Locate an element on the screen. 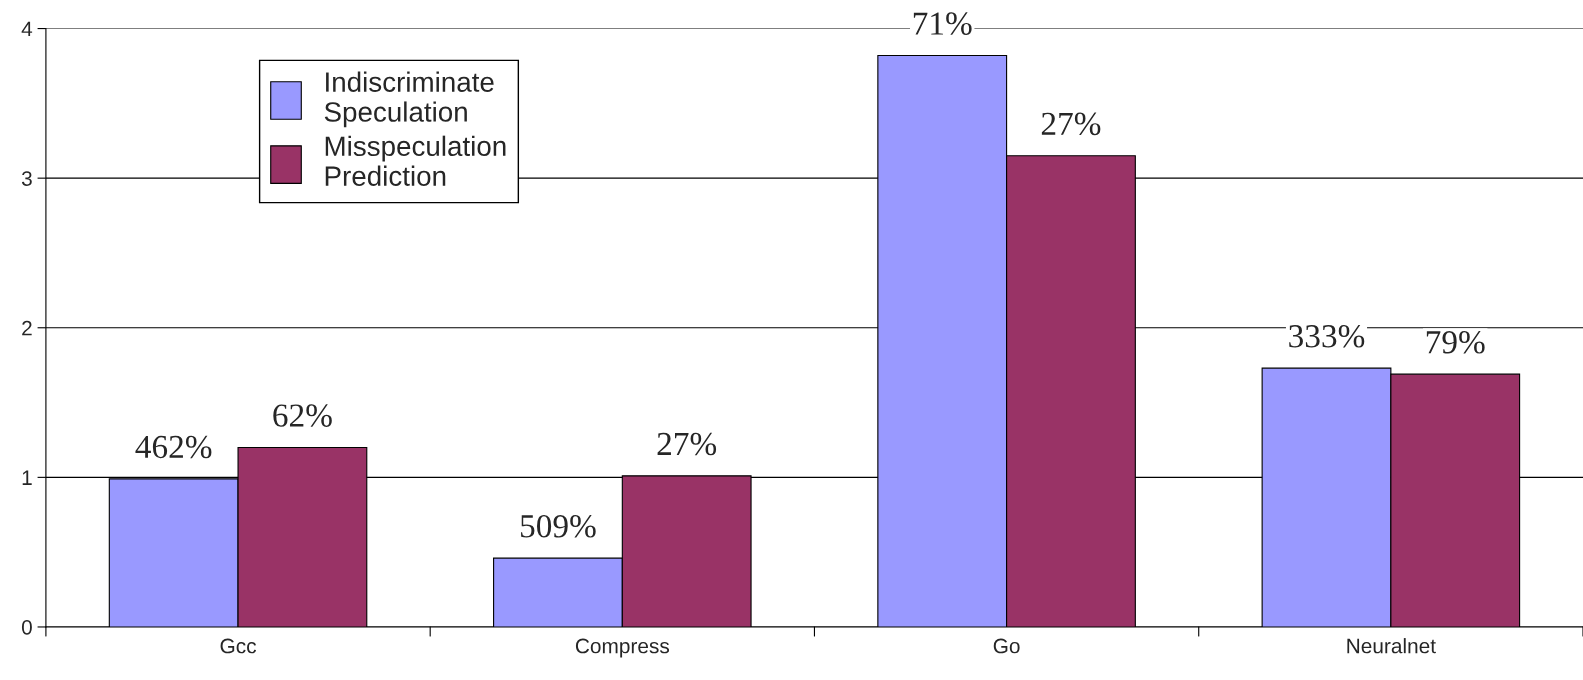 The width and height of the screenshot is (1583, 680). annotation: 79% is located at coordinates (1455, 342).